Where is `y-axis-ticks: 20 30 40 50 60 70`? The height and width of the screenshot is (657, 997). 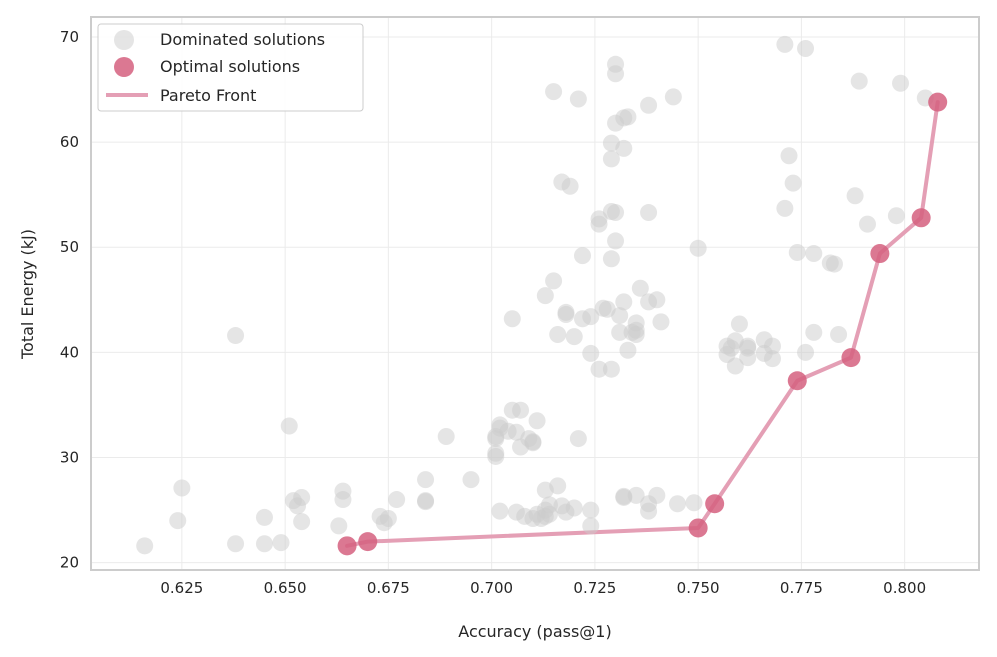
y-axis-ticks: 20 30 40 50 60 70 is located at coordinates (69, 300).